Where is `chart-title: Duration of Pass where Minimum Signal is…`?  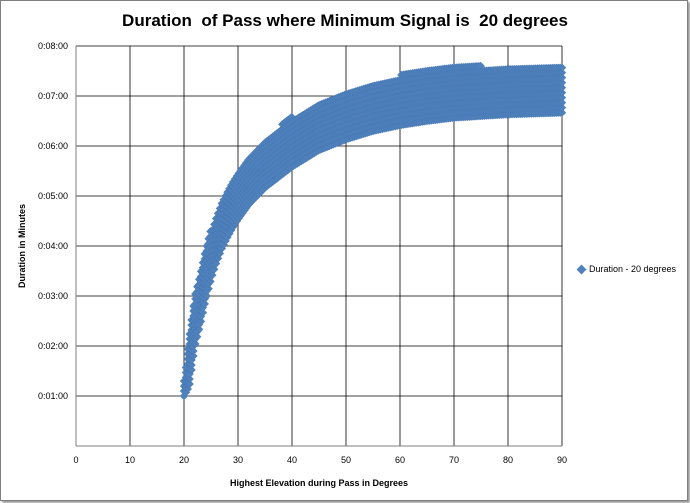
chart-title: Duration of Pass where Minimum Signal is… is located at coordinates (345, 20).